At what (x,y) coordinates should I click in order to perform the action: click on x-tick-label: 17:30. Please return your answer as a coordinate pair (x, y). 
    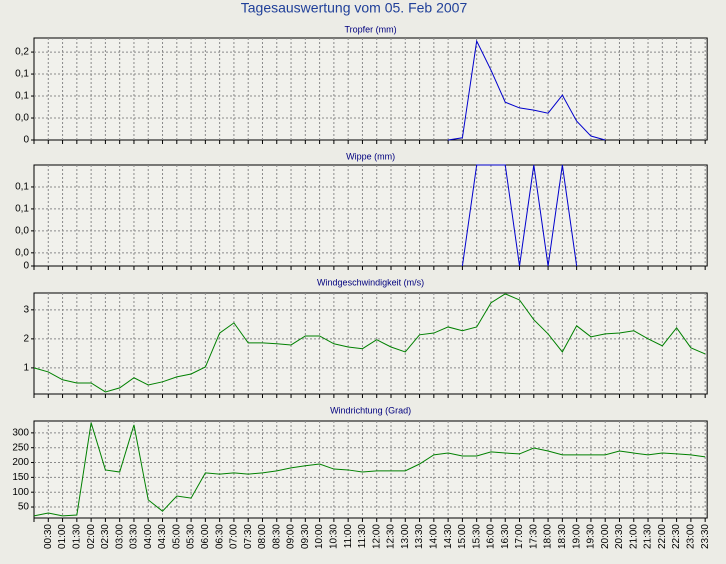
    Looking at the image, I should click on (533, 536).